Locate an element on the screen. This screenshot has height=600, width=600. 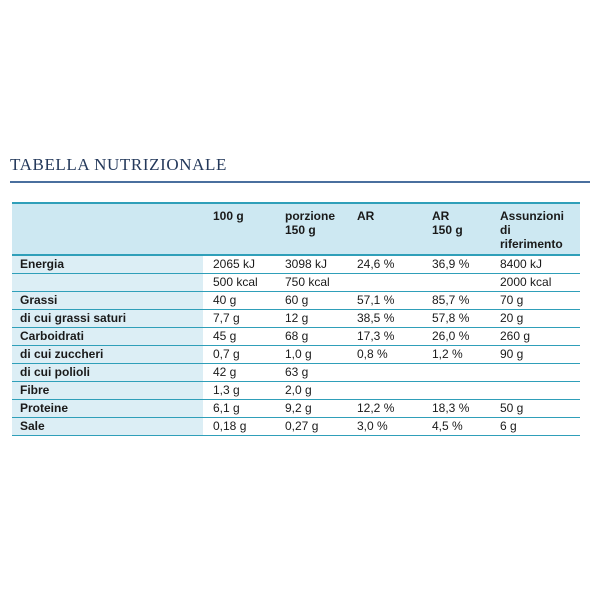
value-cell: 0,27 g is located at coordinates (311, 426).